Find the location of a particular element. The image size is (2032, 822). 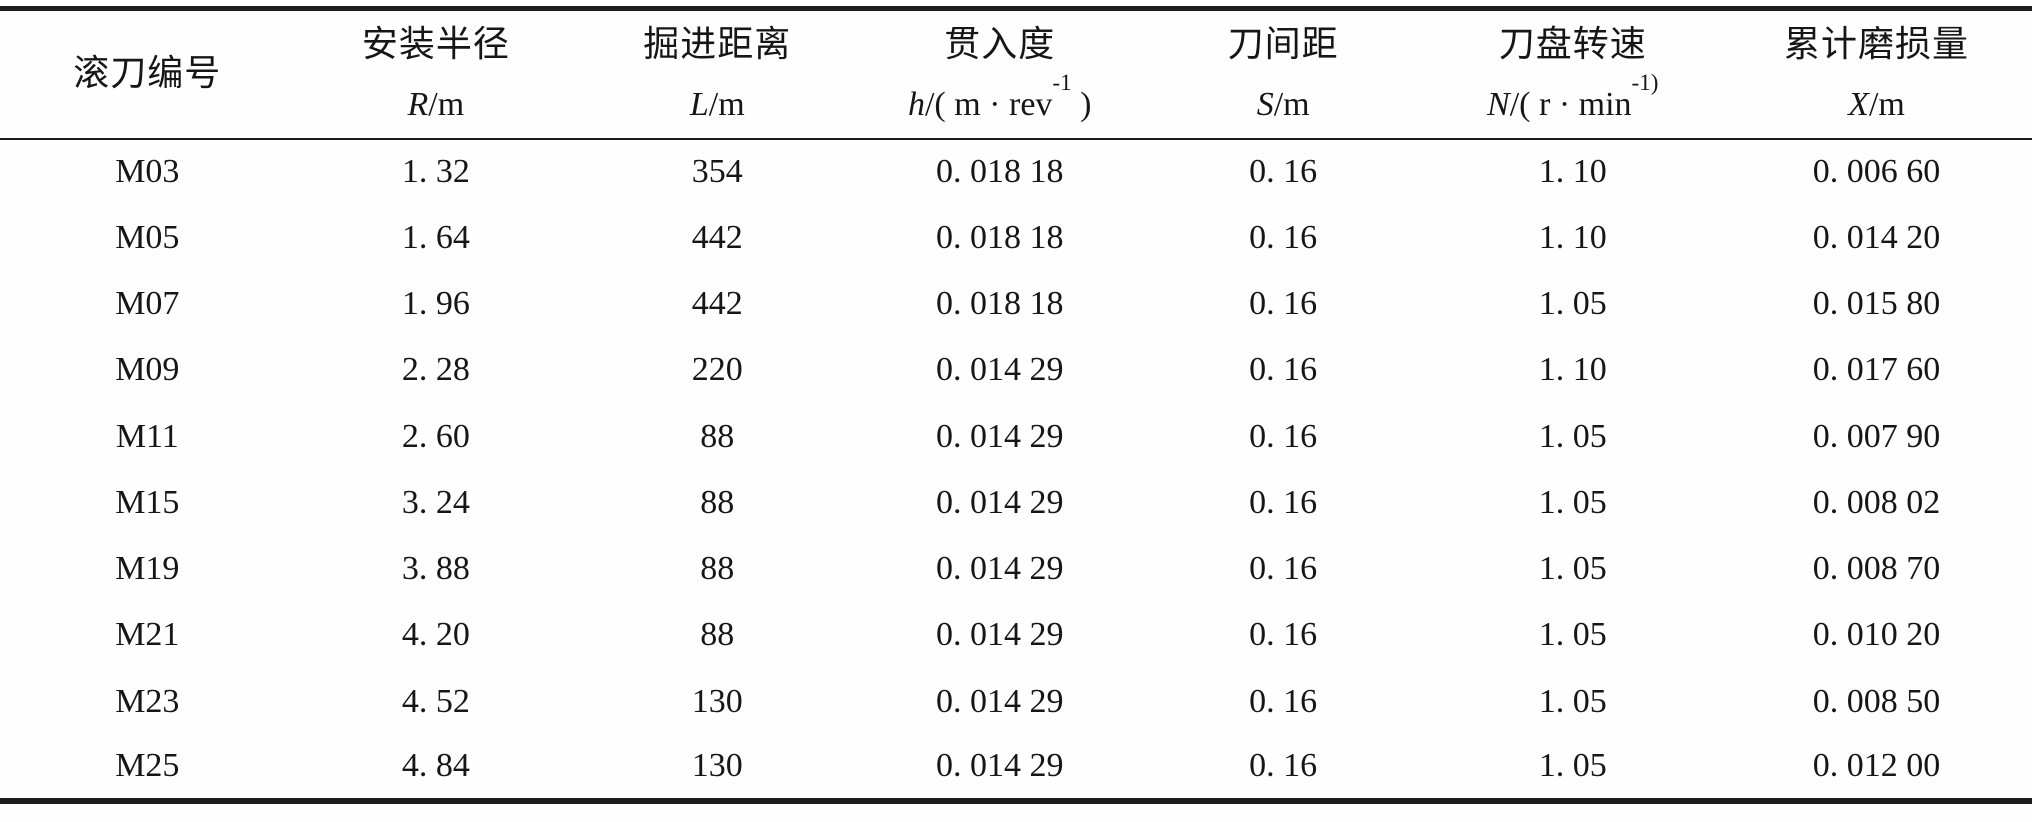

cell-cumulative-wear: 0. 017 60 is located at coordinates (1876, 370).